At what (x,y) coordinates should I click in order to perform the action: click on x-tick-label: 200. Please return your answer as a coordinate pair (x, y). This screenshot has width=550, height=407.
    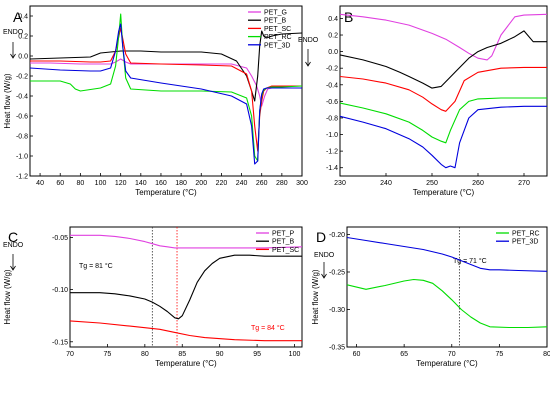
    Looking at the image, I should click on (201, 183).